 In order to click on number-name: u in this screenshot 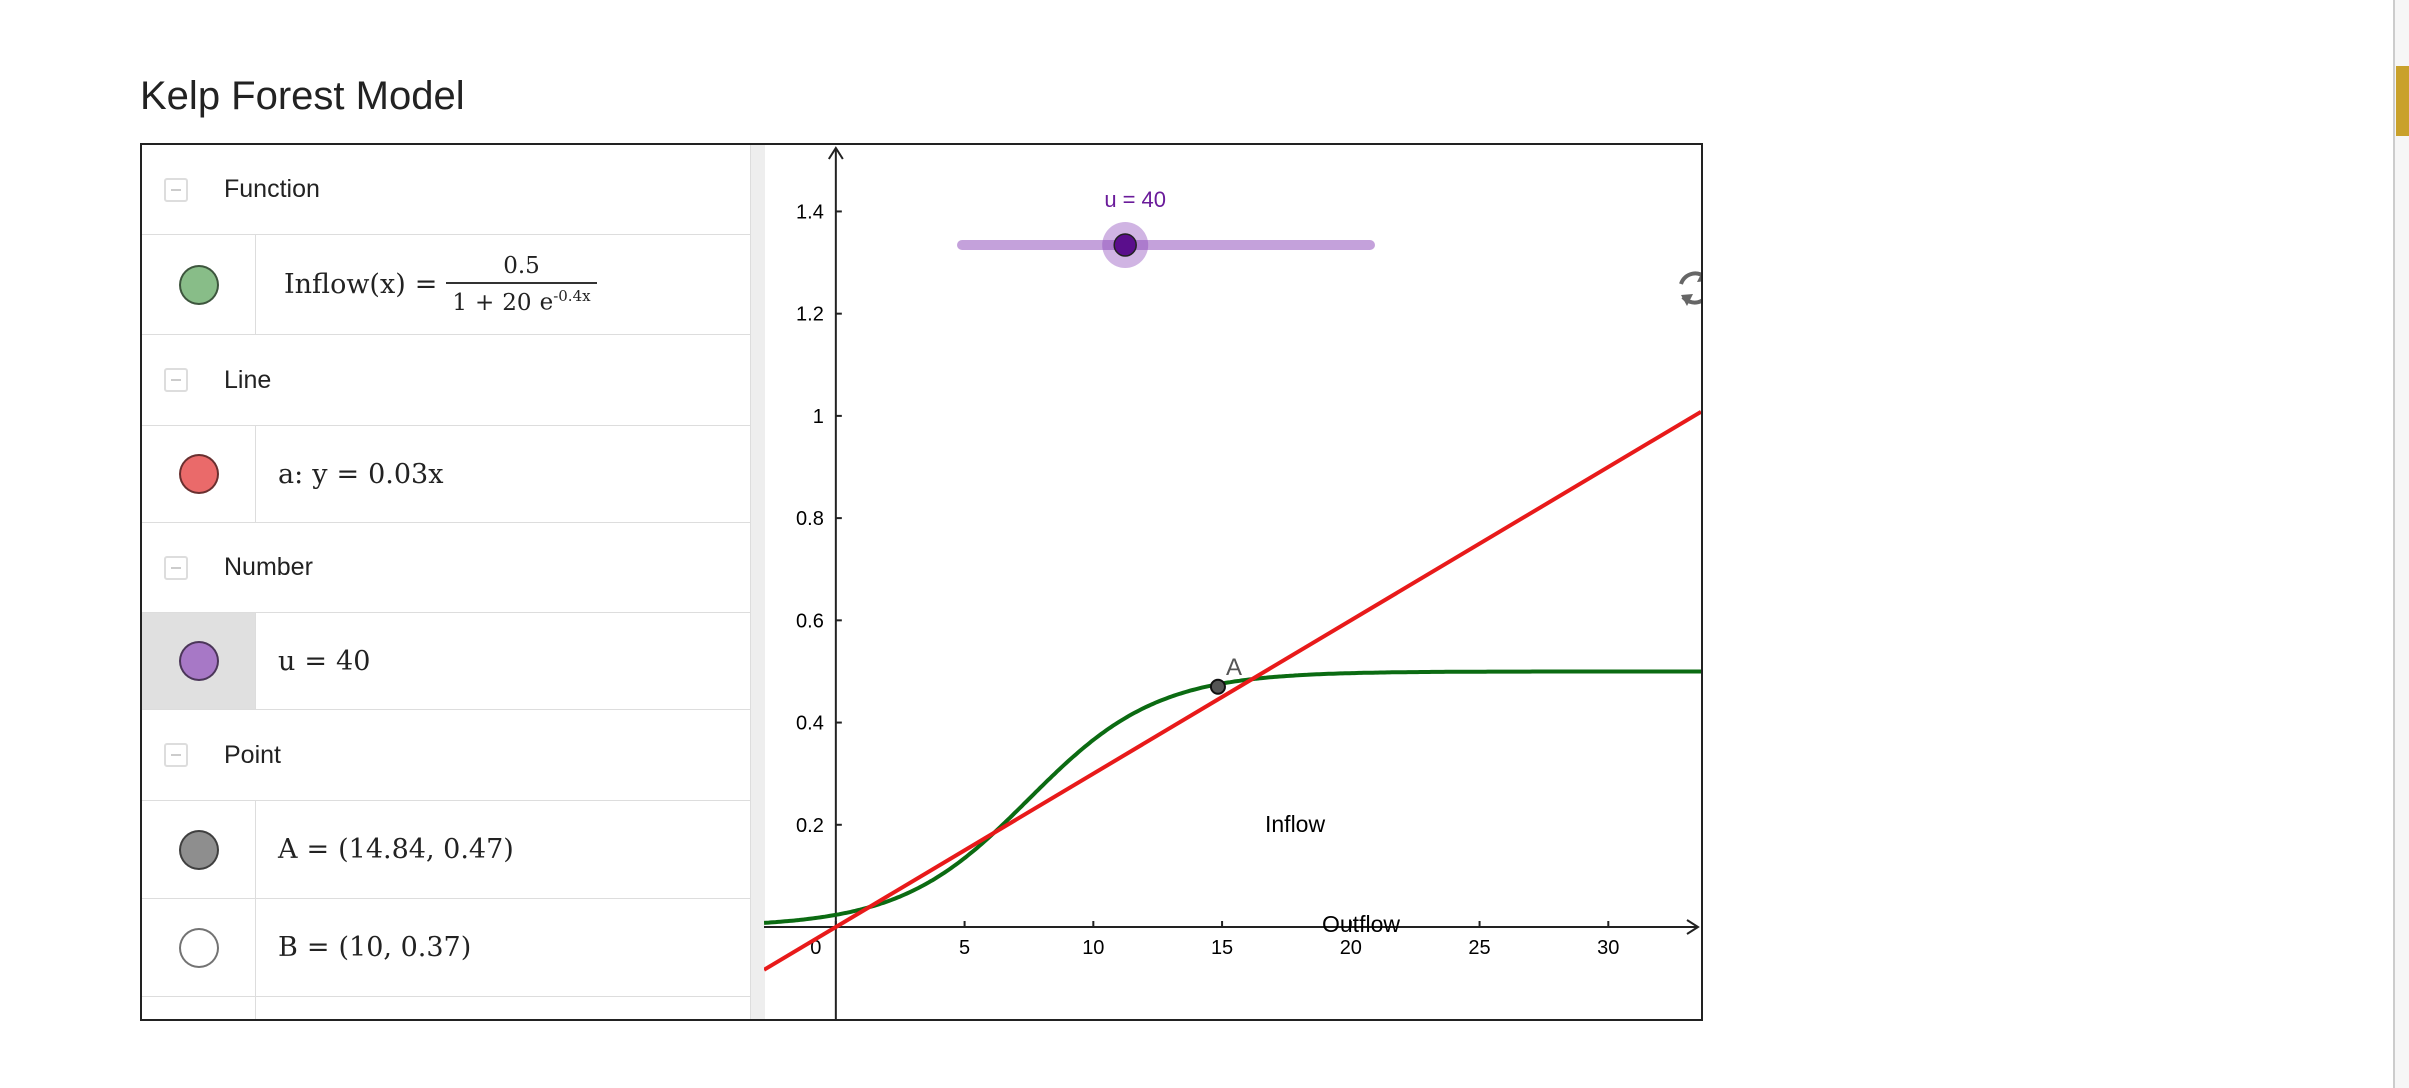, I will do `click(287, 661)`.